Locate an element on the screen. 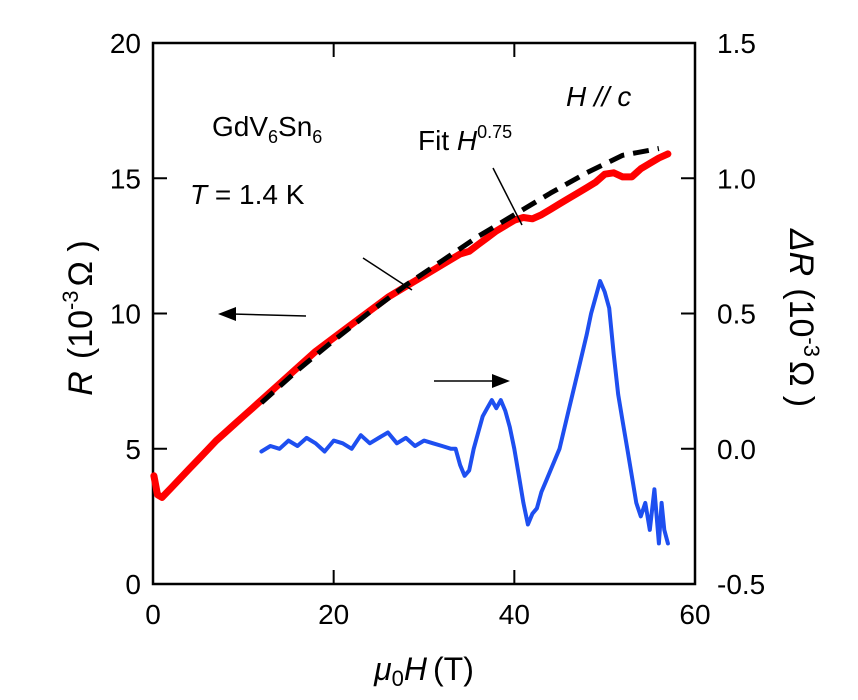  field-direction-label: H // c is located at coordinates (598, 96).